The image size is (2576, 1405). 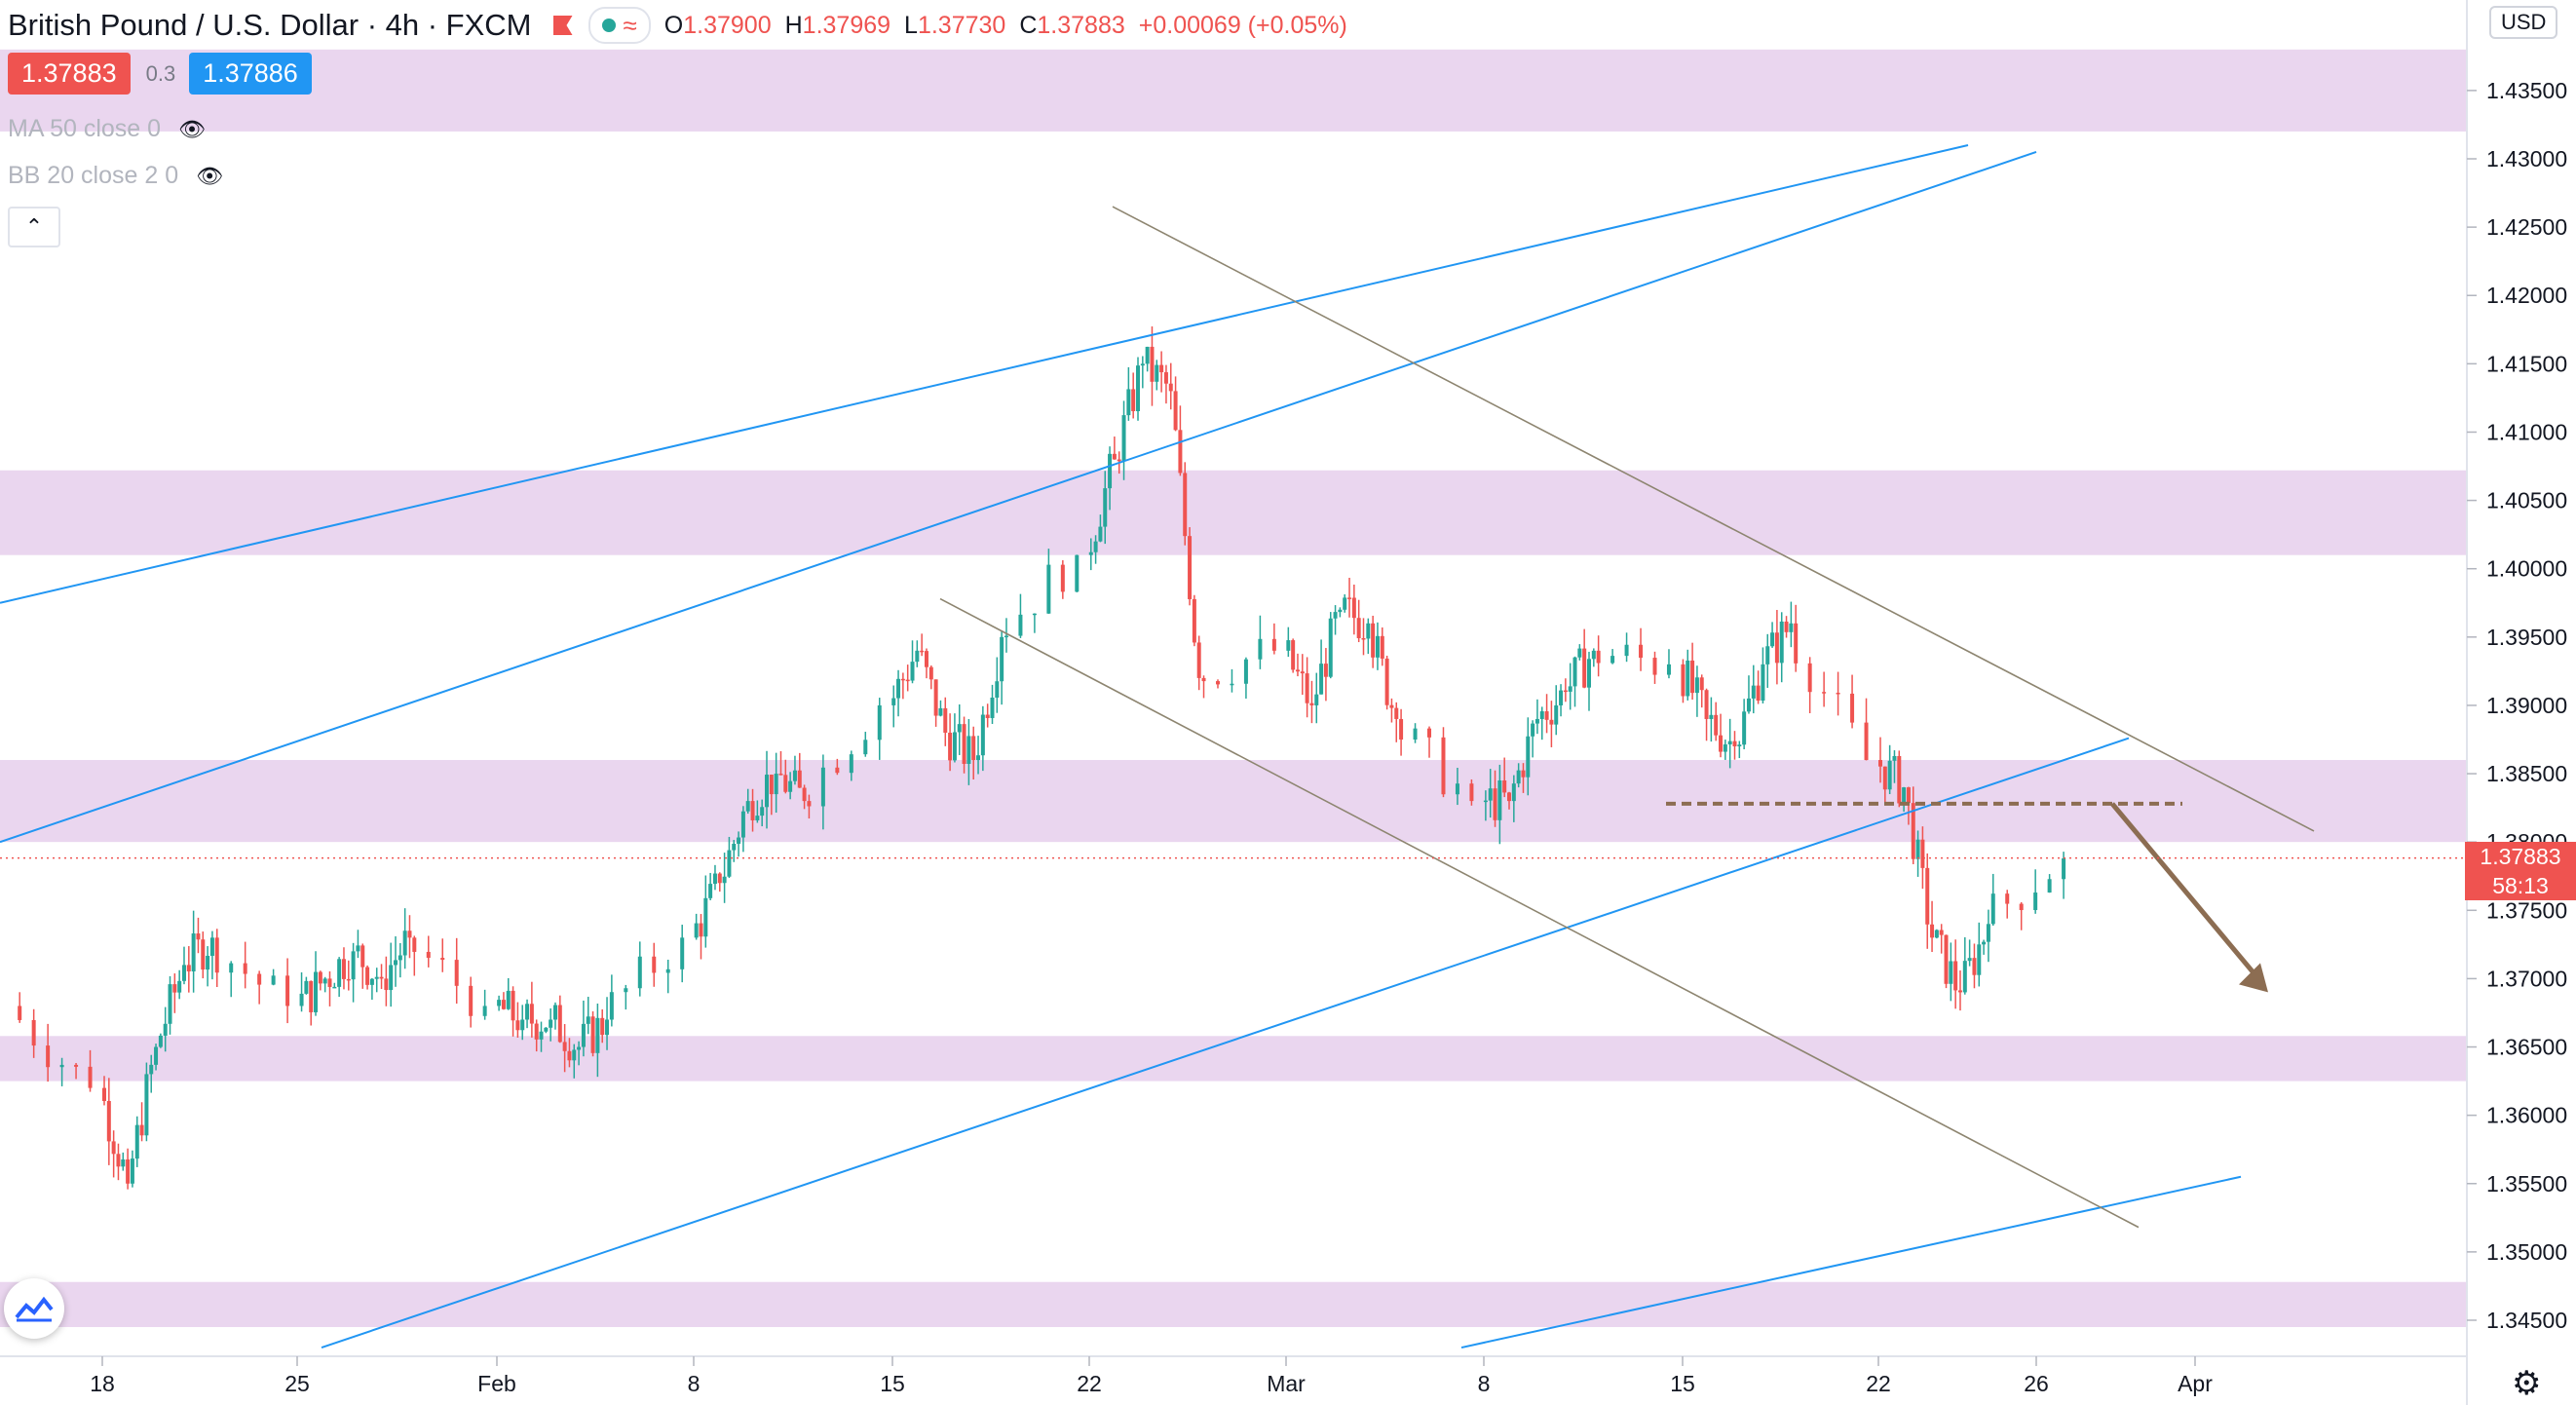 What do you see at coordinates (251, 74) in the screenshot?
I see `buy-button: 1.37886` at bounding box center [251, 74].